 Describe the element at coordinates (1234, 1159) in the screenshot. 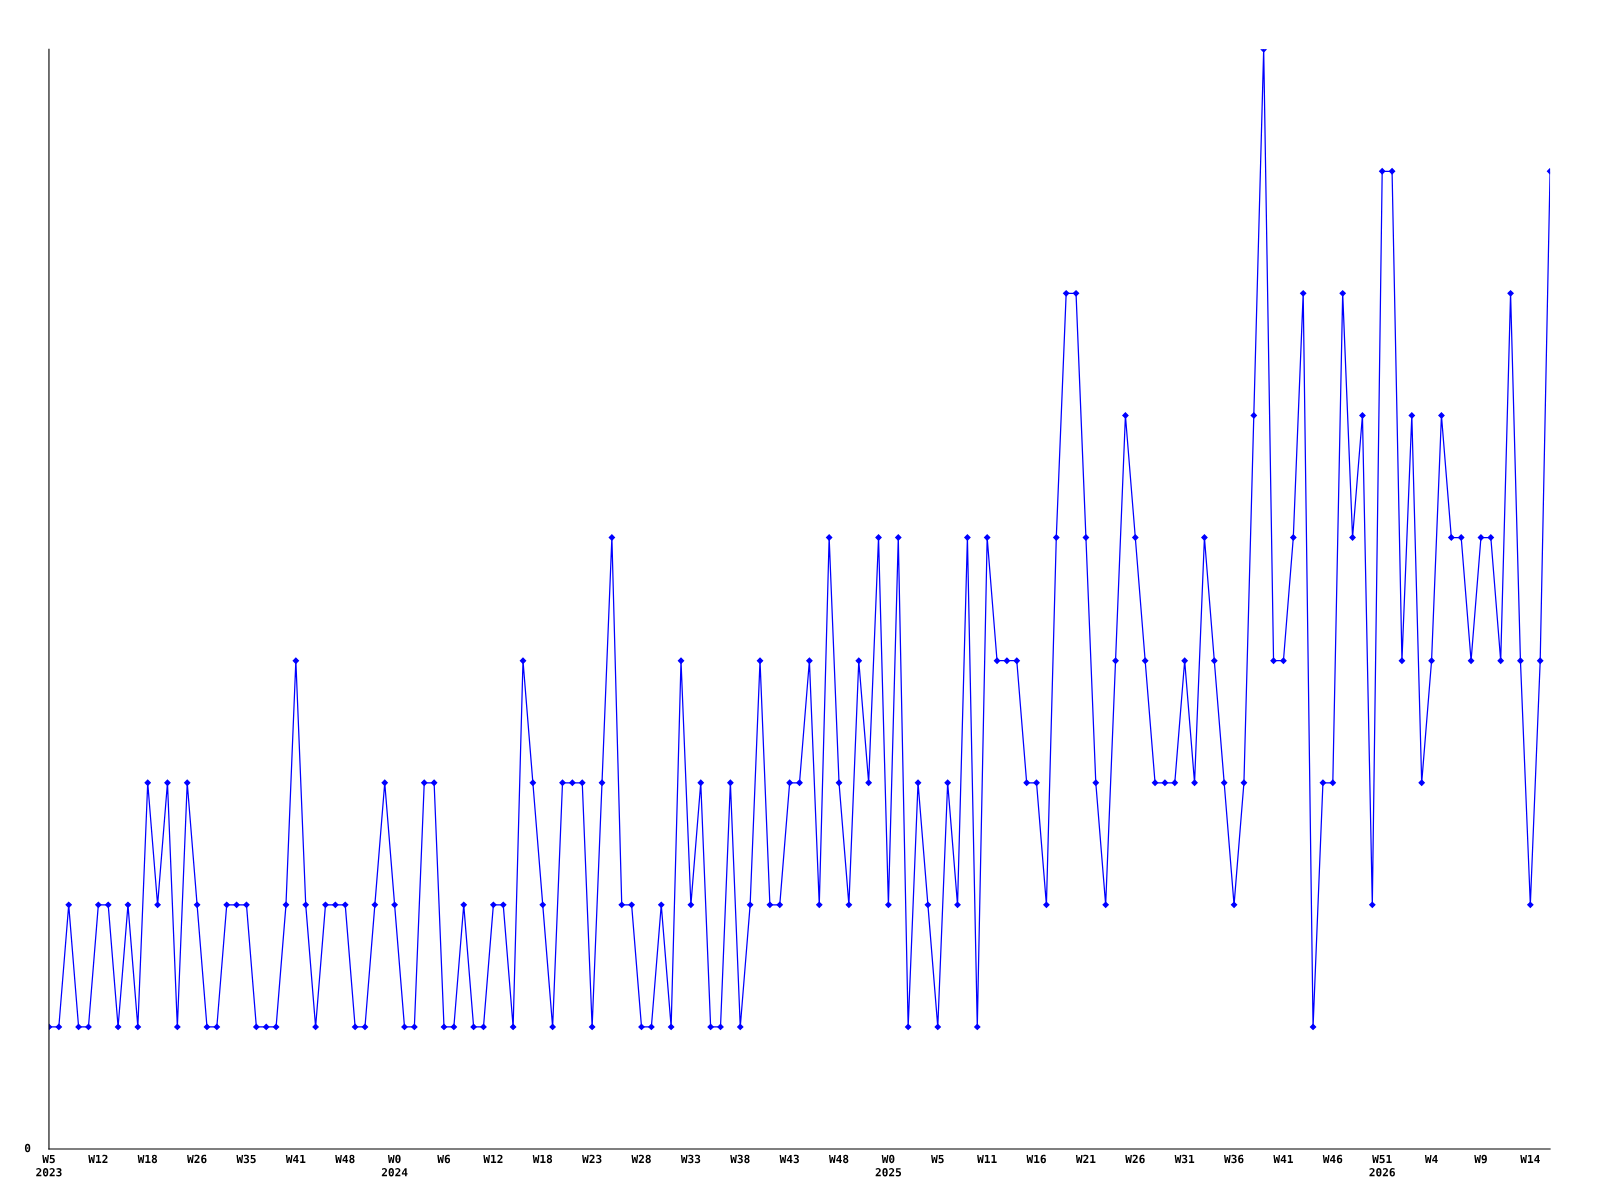

I see `x-tick-label: W36` at that location.